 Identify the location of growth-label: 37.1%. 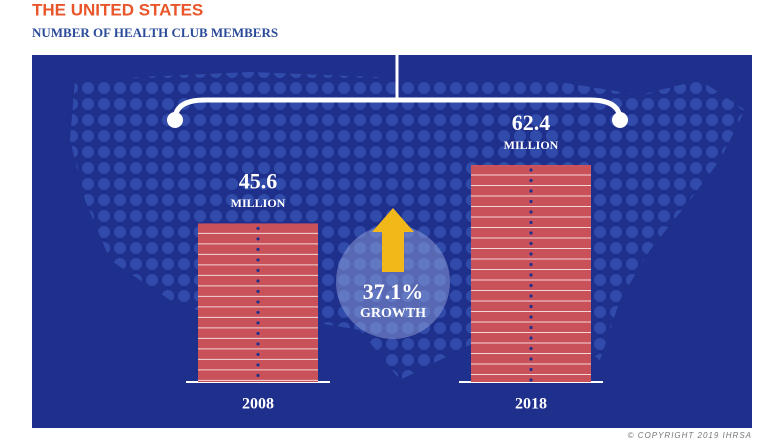
(393, 291).